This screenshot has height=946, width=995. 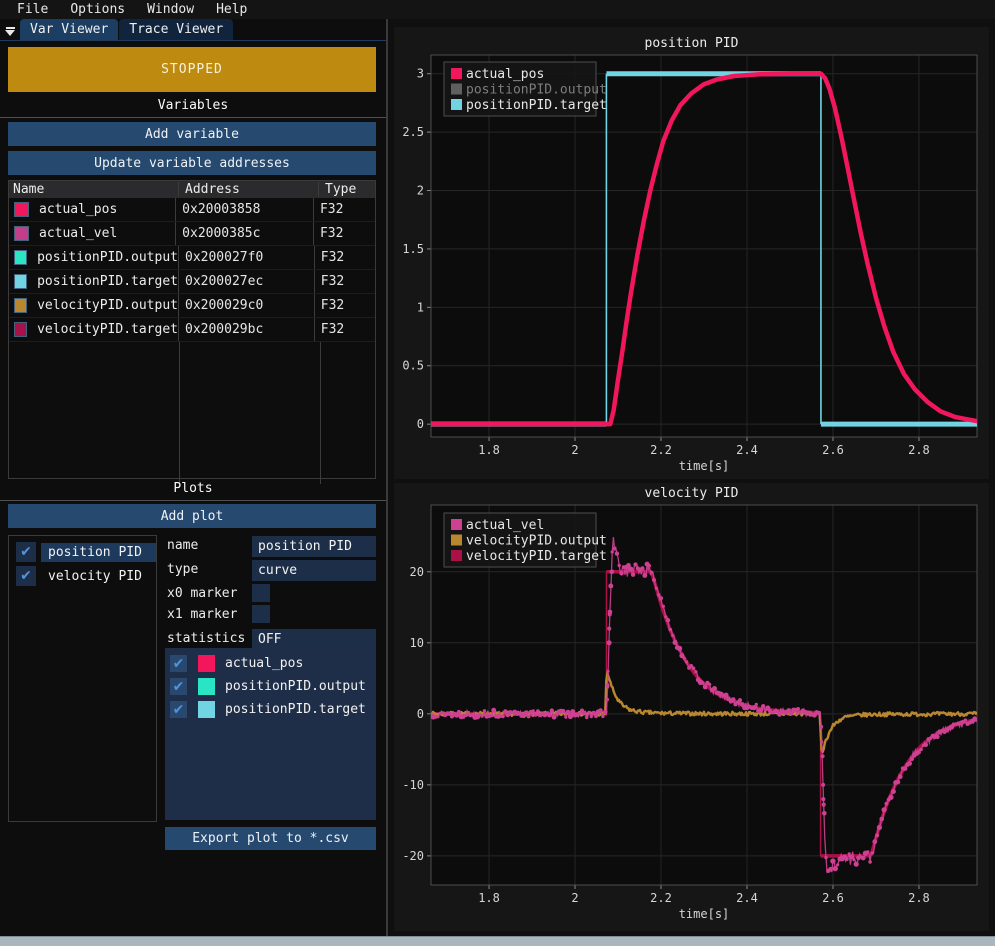 What do you see at coordinates (529, 556) in the screenshot?
I see `legend-item-velocityPID.target: velocityPID.target` at bounding box center [529, 556].